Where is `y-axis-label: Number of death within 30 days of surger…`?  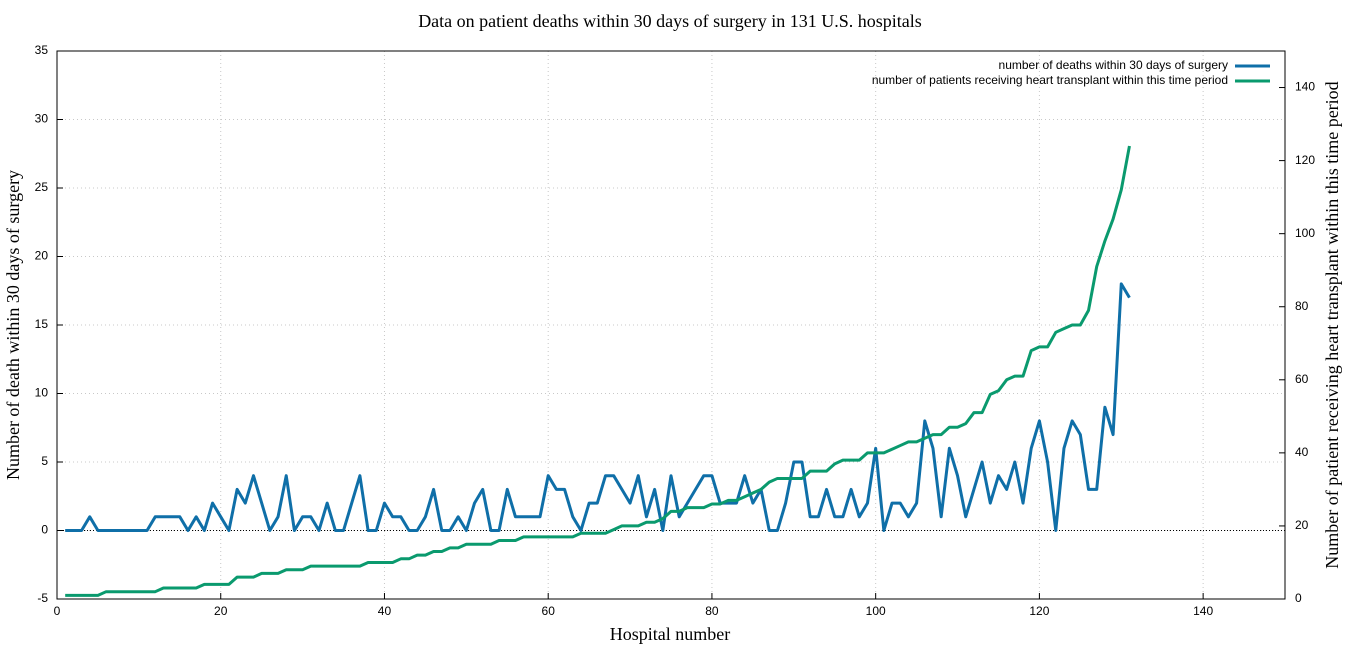 y-axis-label: Number of death within 30 days of surger… is located at coordinates (13, 325).